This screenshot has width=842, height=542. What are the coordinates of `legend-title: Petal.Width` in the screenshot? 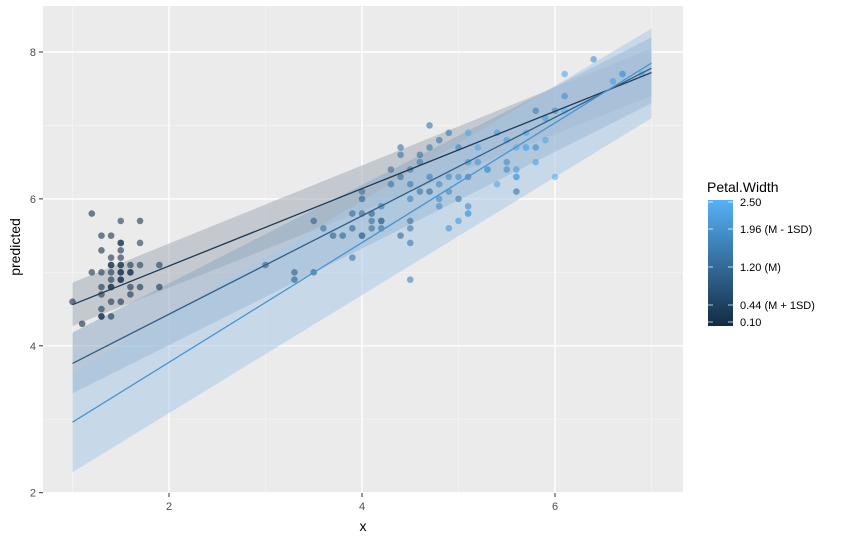 It's located at (743, 187).